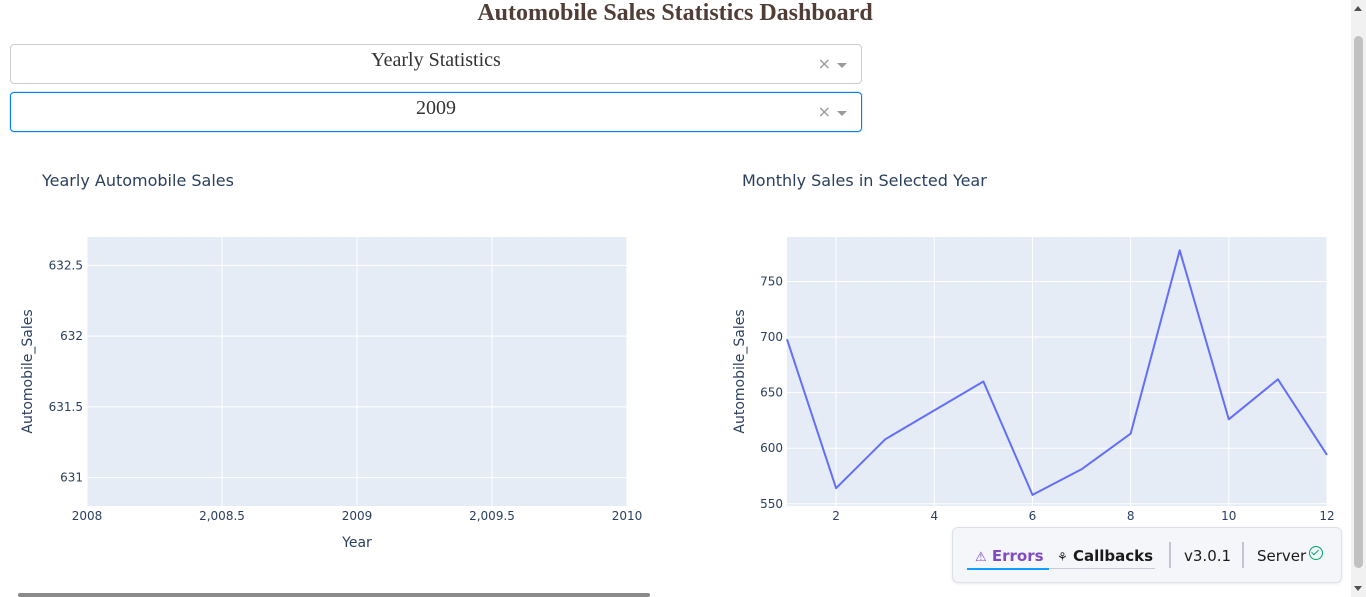  What do you see at coordinates (1131, 516) in the screenshot?
I see `x-tick-label: 8` at bounding box center [1131, 516].